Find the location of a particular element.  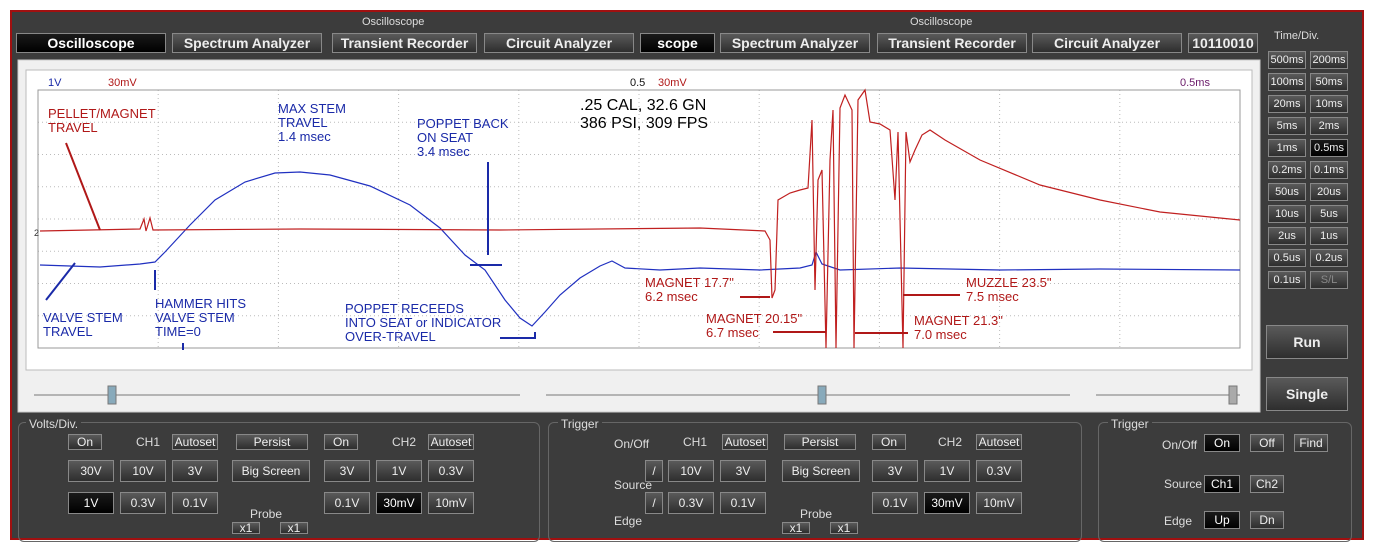

tab: 10110010 is located at coordinates (1223, 43).